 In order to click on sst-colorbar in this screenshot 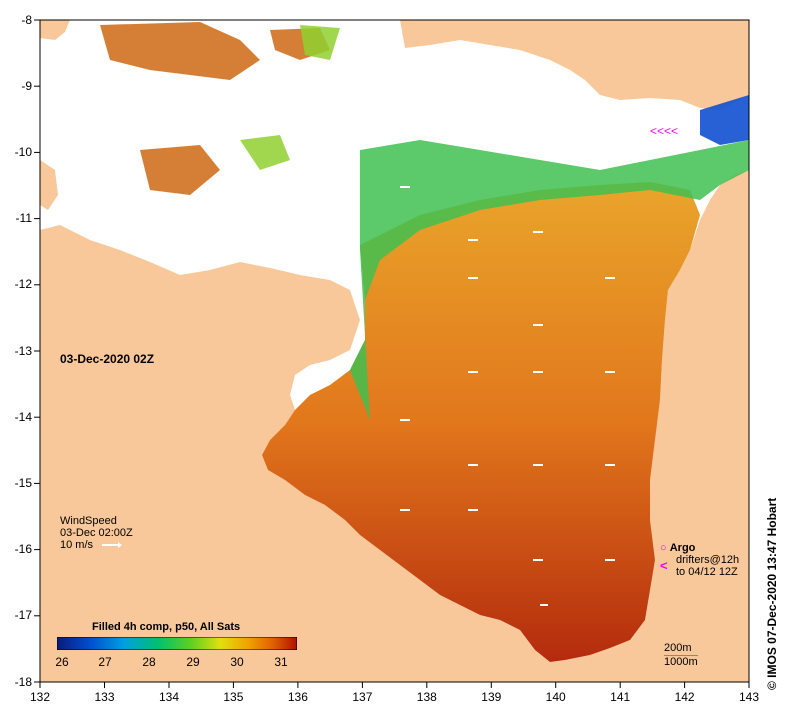, I will do `click(177, 643)`.